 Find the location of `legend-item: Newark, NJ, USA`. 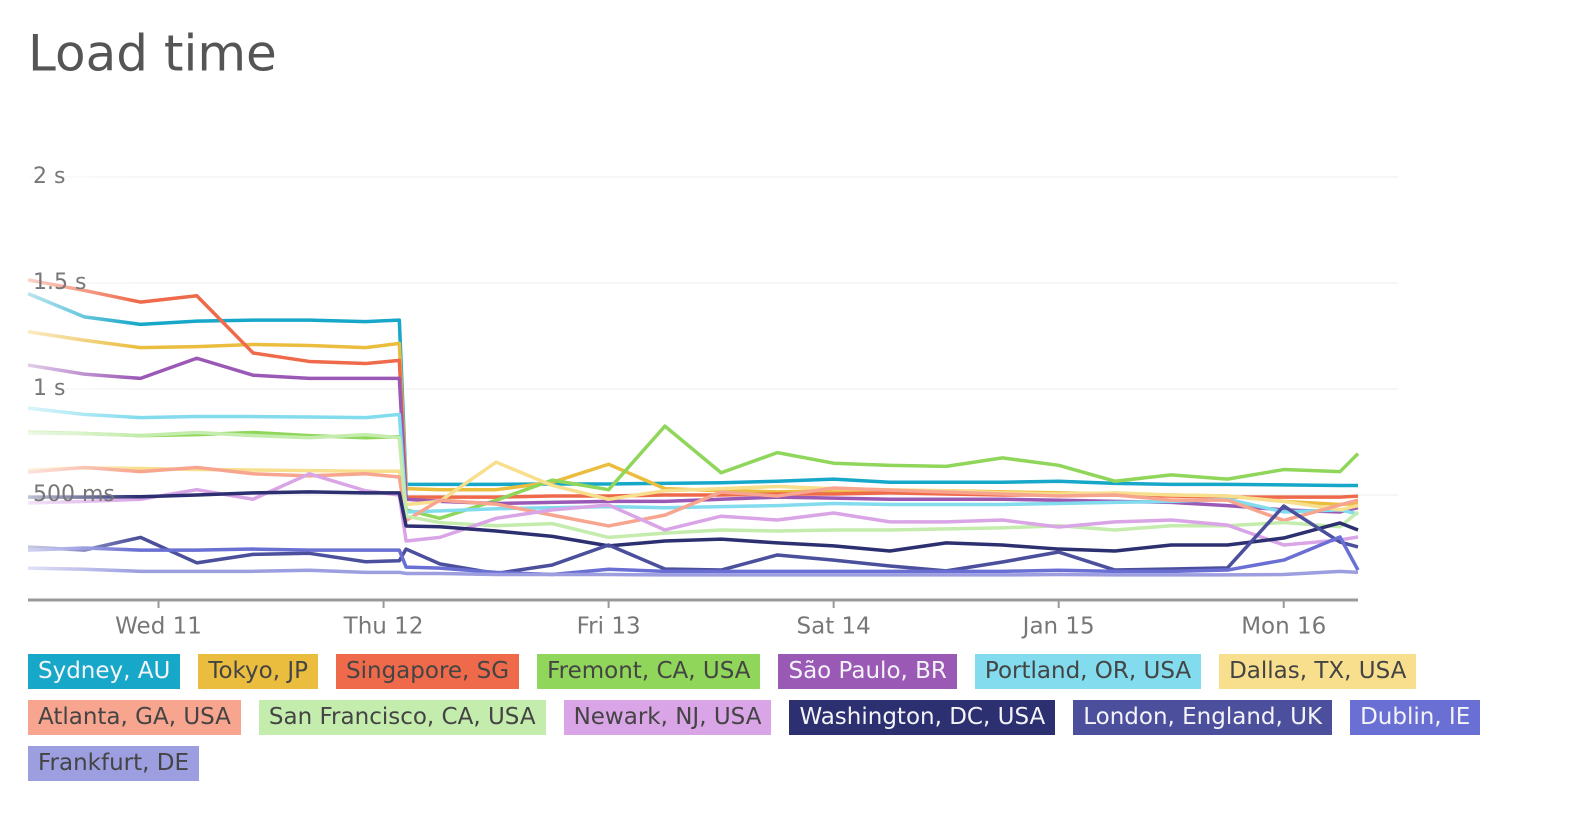

legend-item: Newark, NJ, USA is located at coordinates (667, 717).